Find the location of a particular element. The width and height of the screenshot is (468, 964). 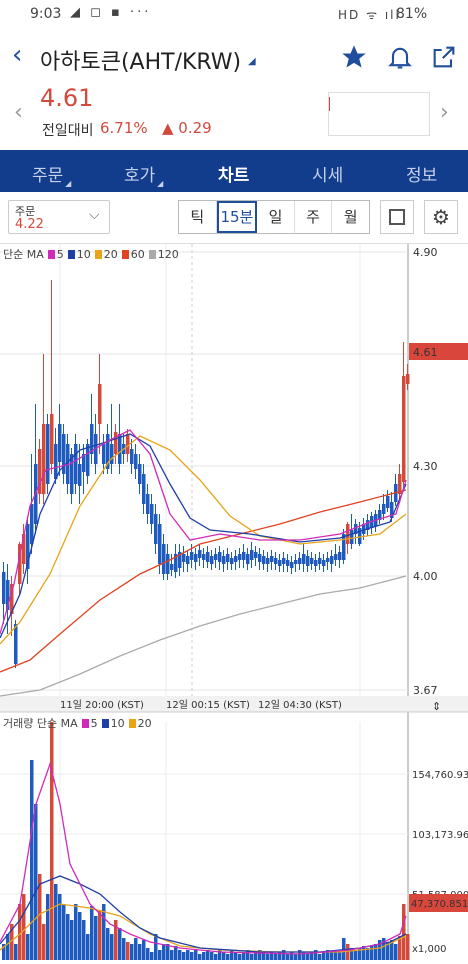

fullscreen-button is located at coordinates (397, 217).